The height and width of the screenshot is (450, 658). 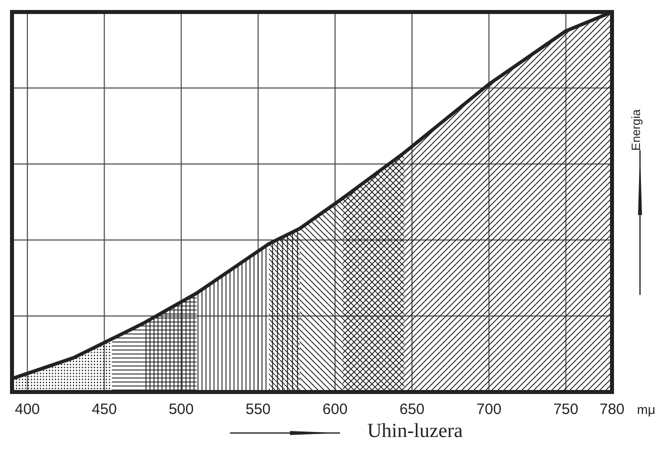 I want to click on x-tick-label: 550, so click(x=258, y=409).